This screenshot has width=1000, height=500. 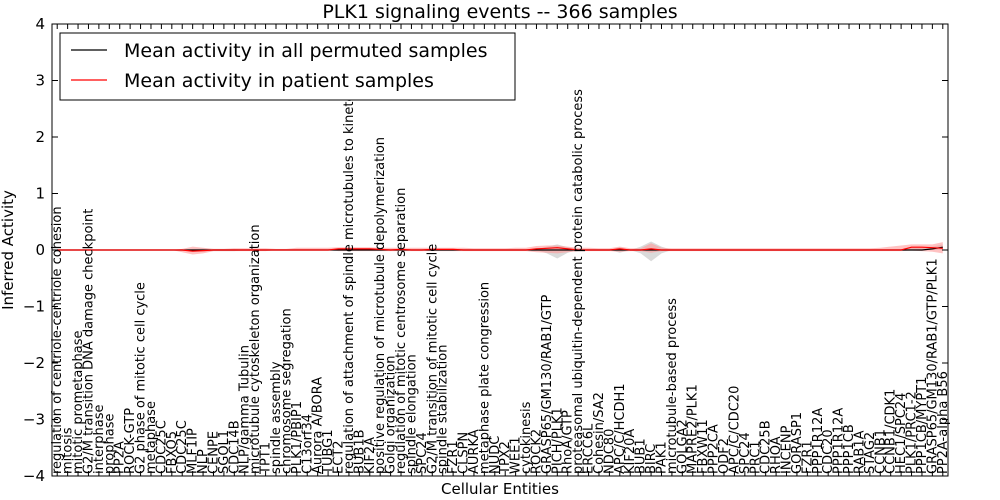 I want to click on y-tick-label: −3, so click(x=34, y=420).